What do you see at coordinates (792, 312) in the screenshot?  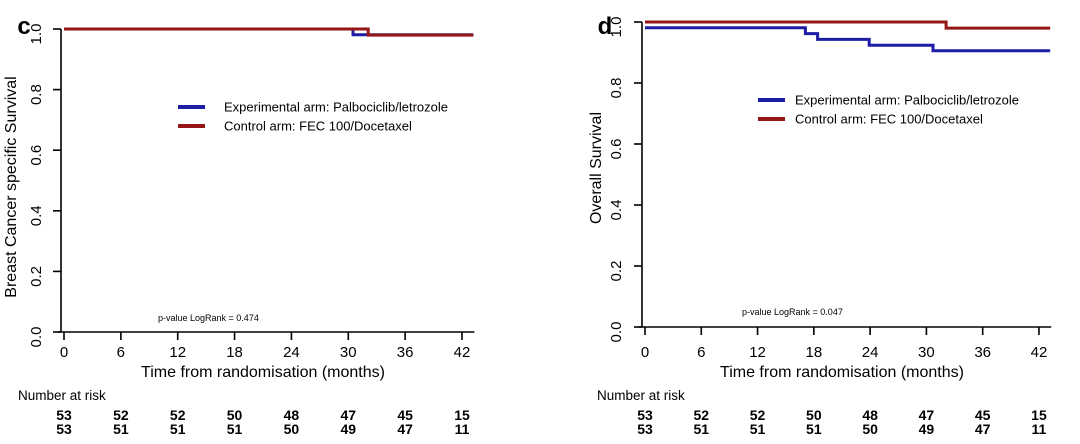 I see `pvalue-text: p-value LogRank = 0.047` at bounding box center [792, 312].